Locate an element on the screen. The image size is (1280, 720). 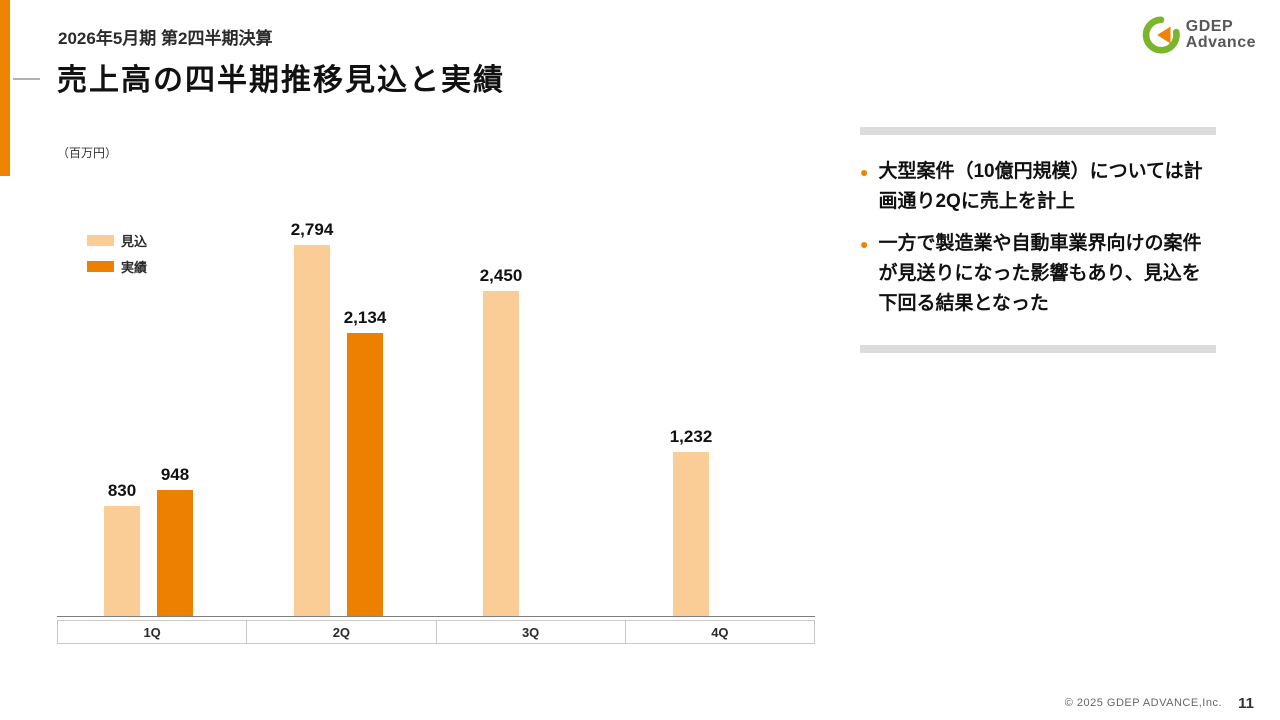
forecast-swatch-icon is located at coordinates (100, 240).